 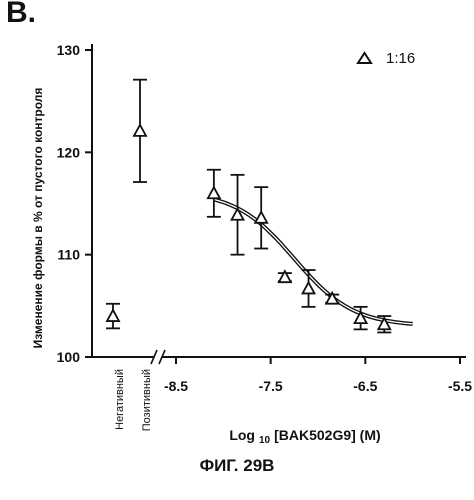 What do you see at coordinates (68, 255) in the screenshot?
I see `y-tick-label: 110` at bounding box center [68, 255].